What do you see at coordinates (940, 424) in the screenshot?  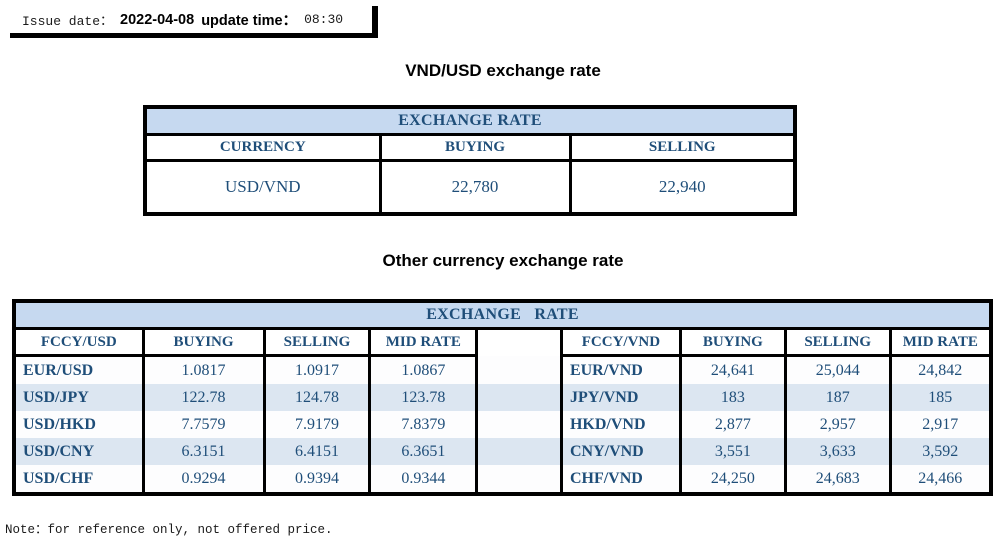 I see `rate-cell: 2,917` at bounding box center [940, 424].